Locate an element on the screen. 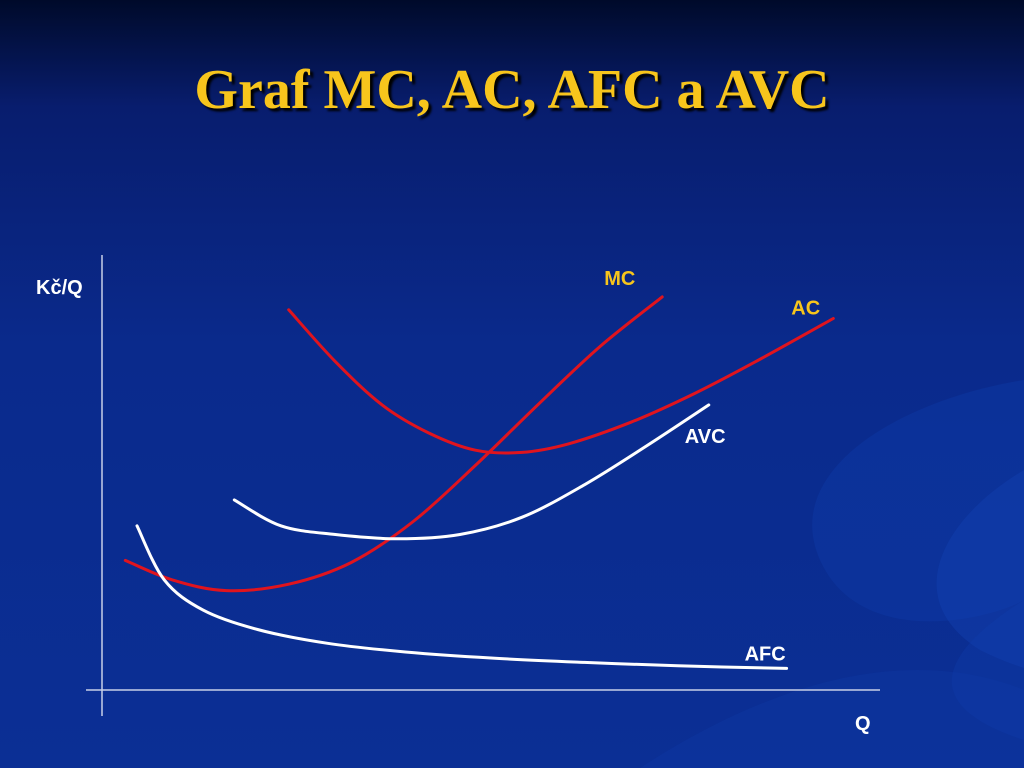 Image resolution: width=1024 pixels, height=768 pixels. series-label-afc: AFC is located at coordinates (765, 654).